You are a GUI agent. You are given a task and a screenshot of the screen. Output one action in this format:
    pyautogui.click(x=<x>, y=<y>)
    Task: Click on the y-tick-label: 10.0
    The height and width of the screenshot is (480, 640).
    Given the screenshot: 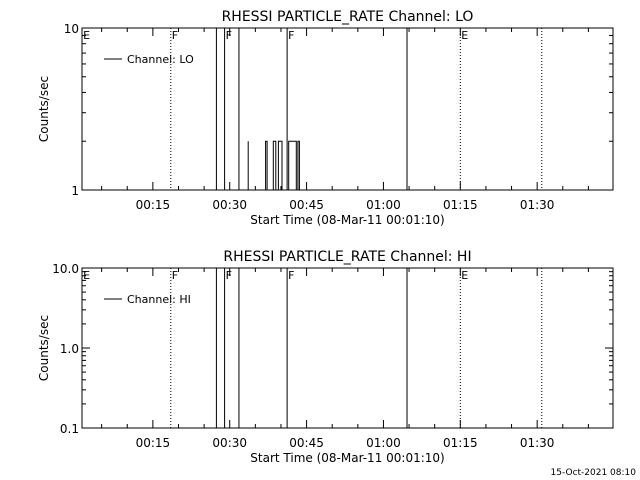 What is the action you would take?
    pyautogui.click(x=65, y=269)
    